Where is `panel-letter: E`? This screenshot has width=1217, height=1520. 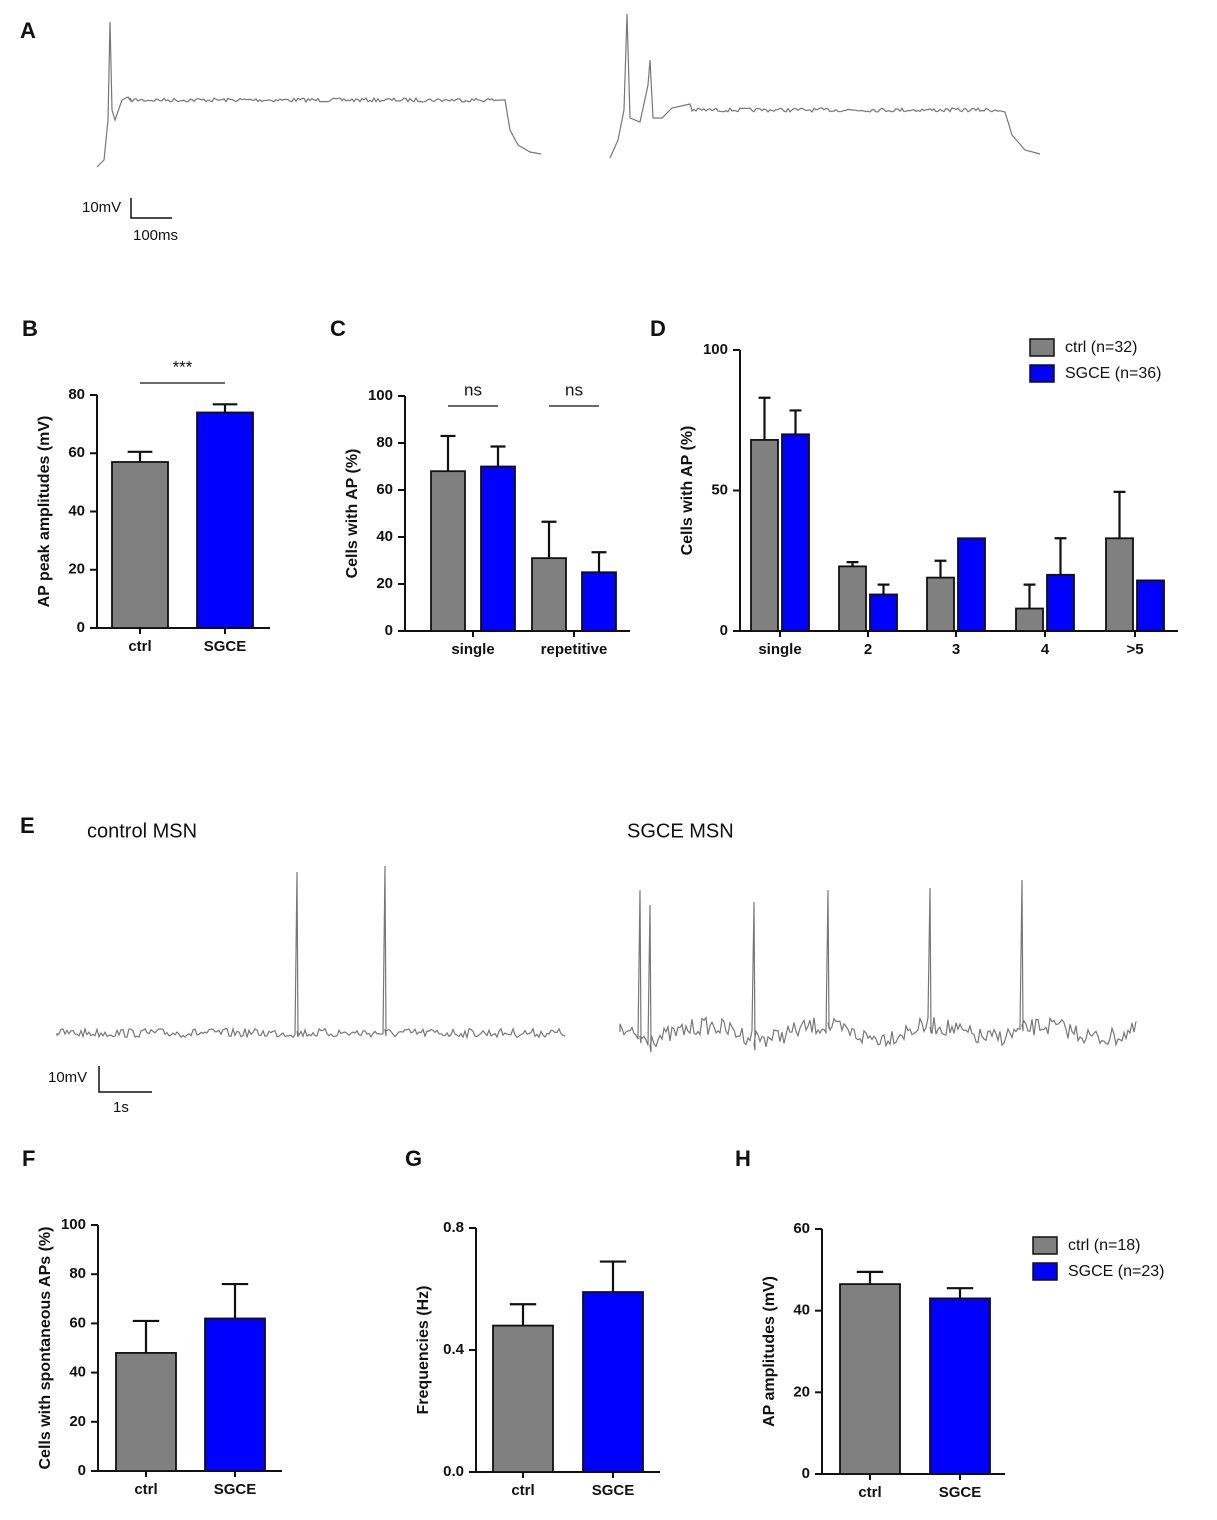 panel-letter: E is located at coordinates (27, 825).